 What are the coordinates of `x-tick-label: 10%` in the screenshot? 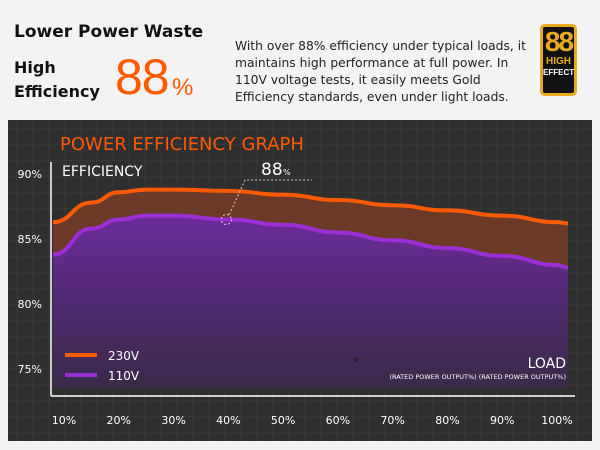 It's located at (64, 420).